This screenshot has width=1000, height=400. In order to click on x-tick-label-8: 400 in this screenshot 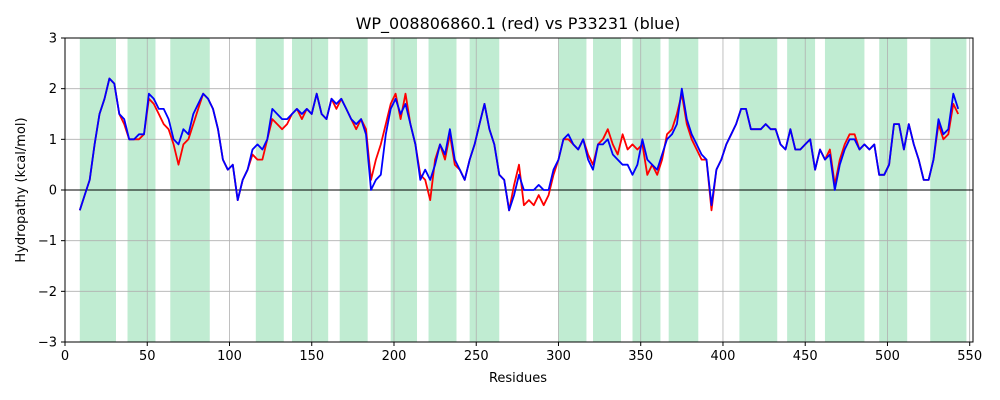, I will do `click(723, 356)`.